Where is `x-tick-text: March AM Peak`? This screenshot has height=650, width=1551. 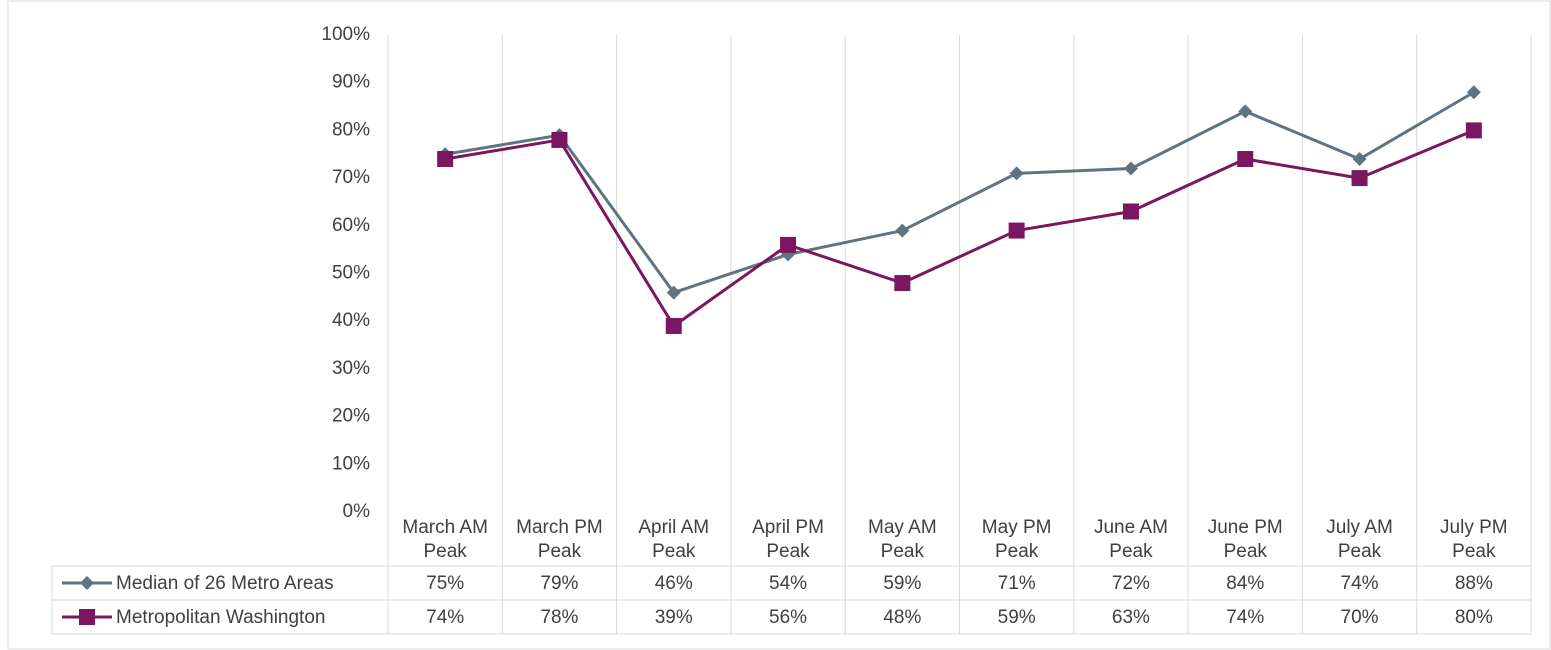 x-tick-text: March AM Peak is located at coordinates (445, 539).